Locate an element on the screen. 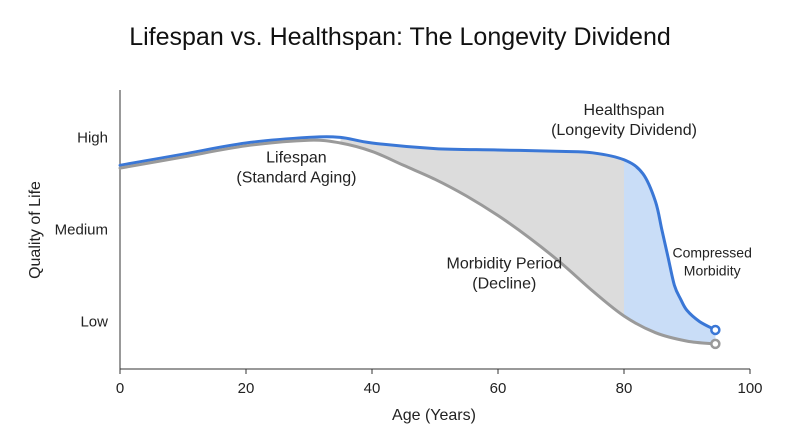 This screenshot has width=800, height=447. annotation-line: (Decline) is located at coordinates (504, 284).